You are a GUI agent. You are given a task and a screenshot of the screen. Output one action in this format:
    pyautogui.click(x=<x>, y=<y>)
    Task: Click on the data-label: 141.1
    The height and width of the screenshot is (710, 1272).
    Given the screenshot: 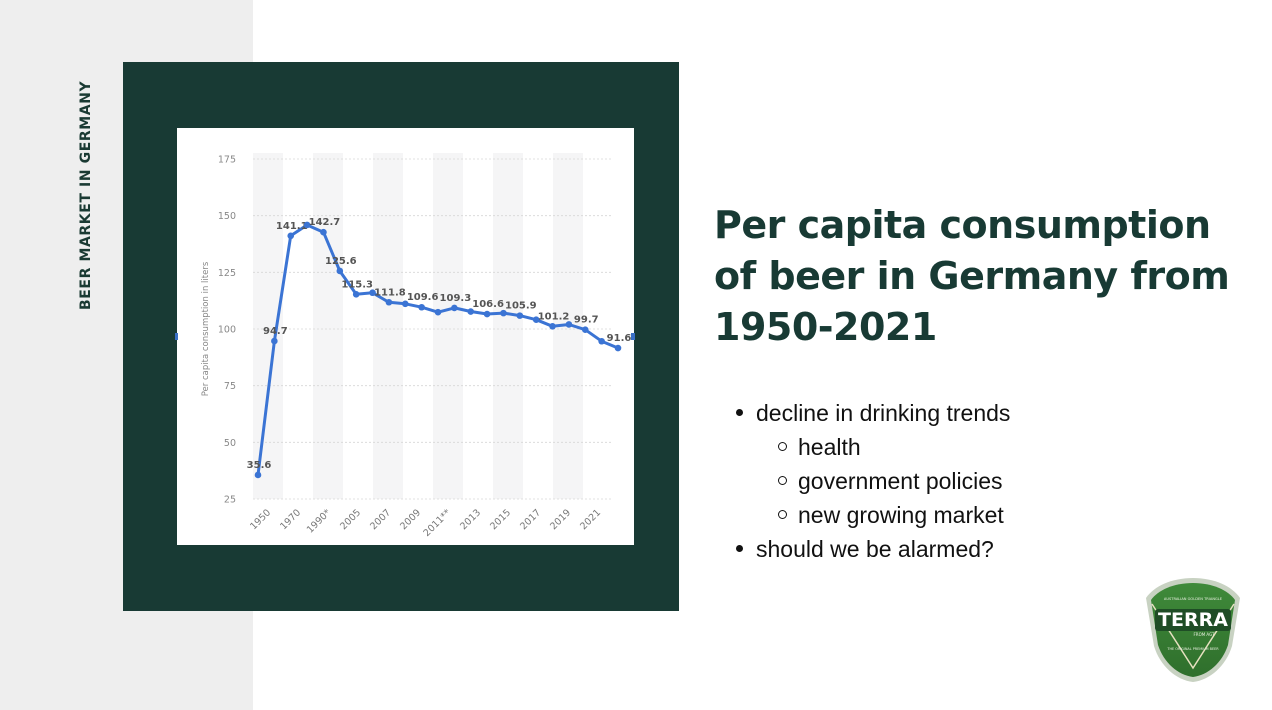 What is the action you would take?
    pyautogui.click(x=292, y=226)
    